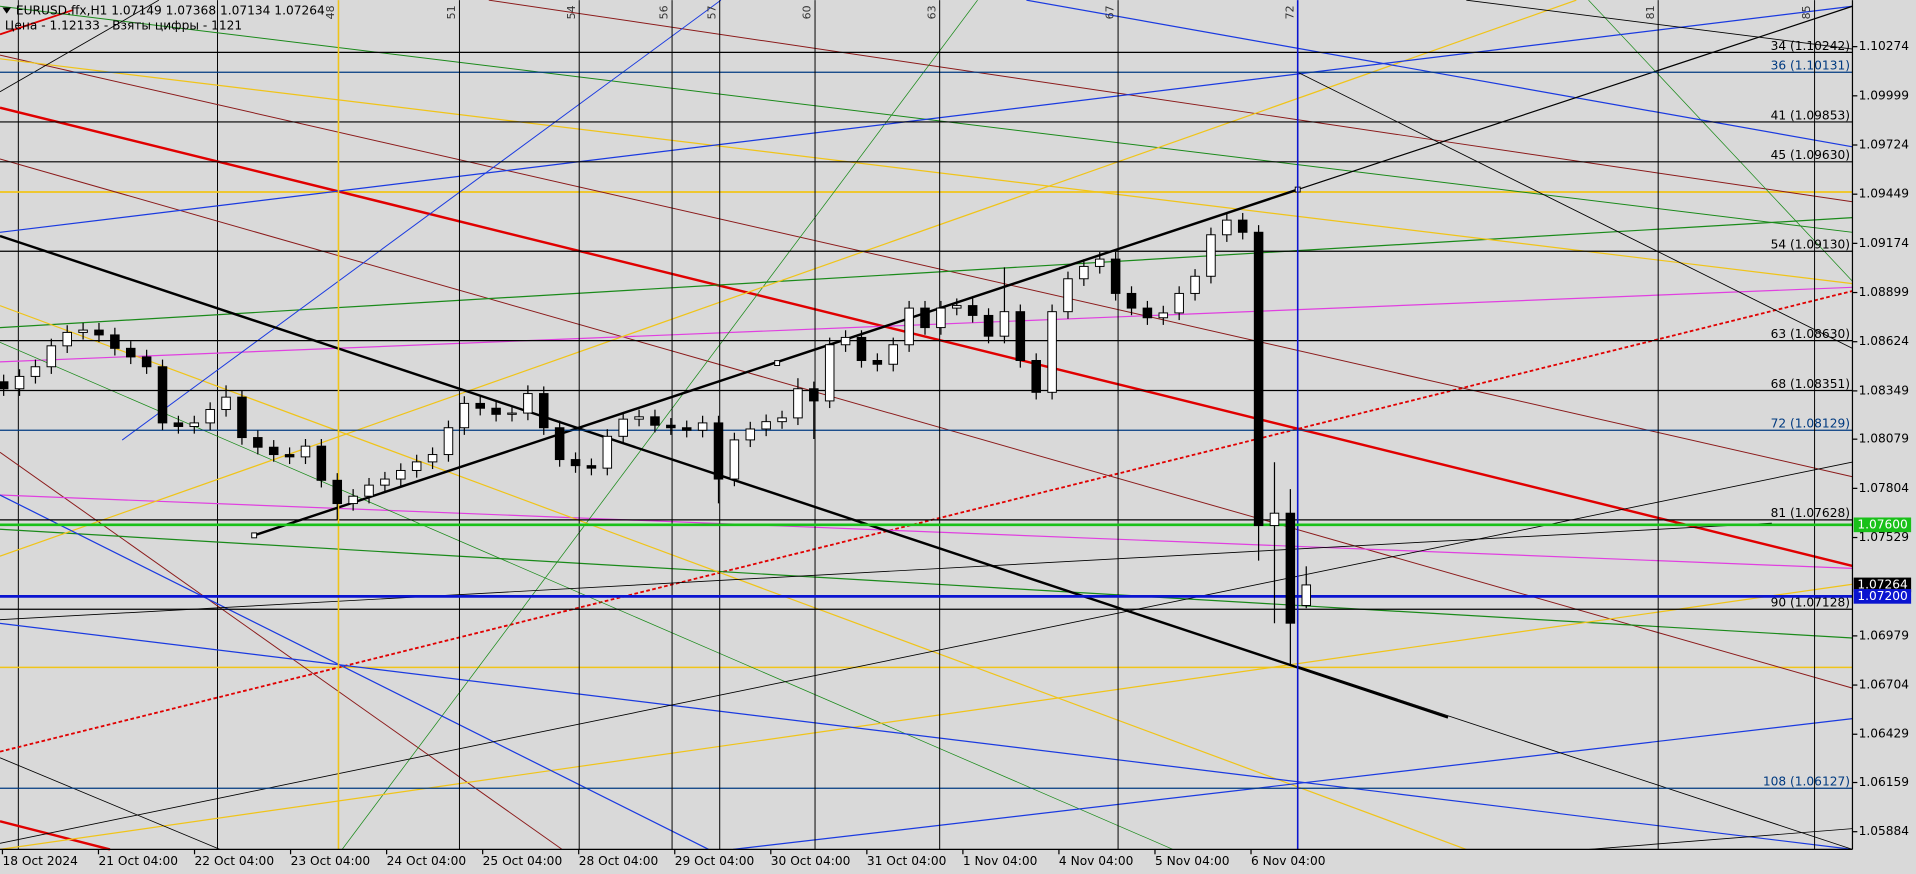 The width and height of the screenshot is (1916, 874). Describe the element at coordinates (1884, 734) in the screenshot. I see `y-tick-label: 1.06429` at that location.